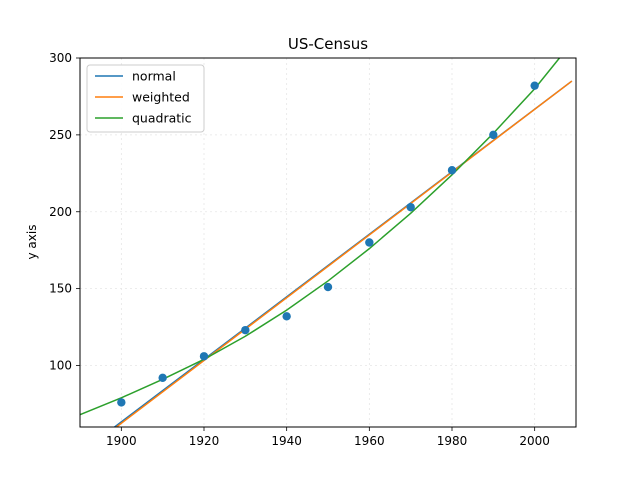 Image resolution: width=640 pixels, height=480 pixels. I want to click on x-tick-label: 2000, so click(534, 441).